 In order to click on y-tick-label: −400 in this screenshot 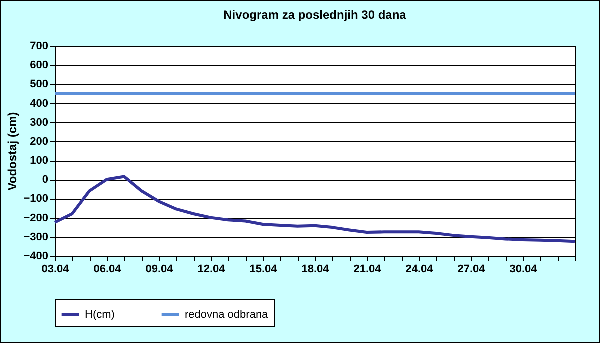, I will do `click(36, 256)`.